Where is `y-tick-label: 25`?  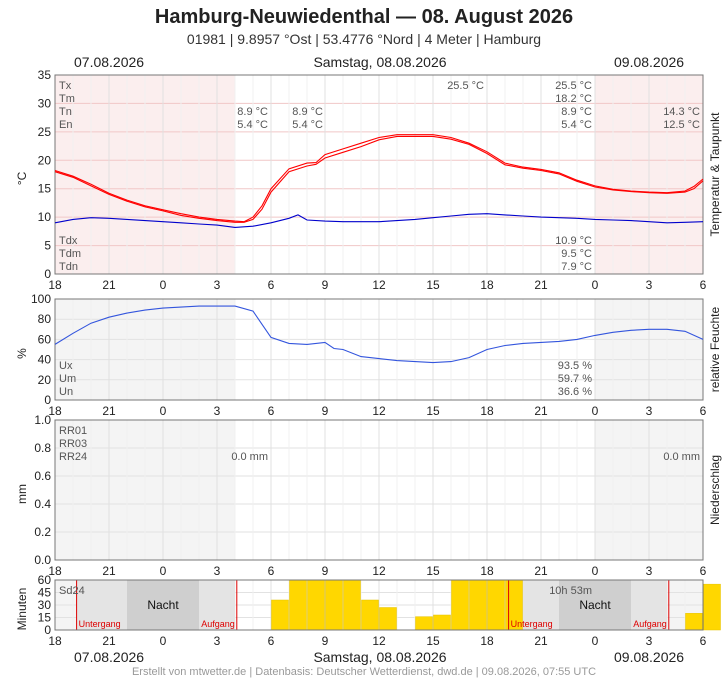 y-tick-label: 25 is located at coordinates (45, 132).